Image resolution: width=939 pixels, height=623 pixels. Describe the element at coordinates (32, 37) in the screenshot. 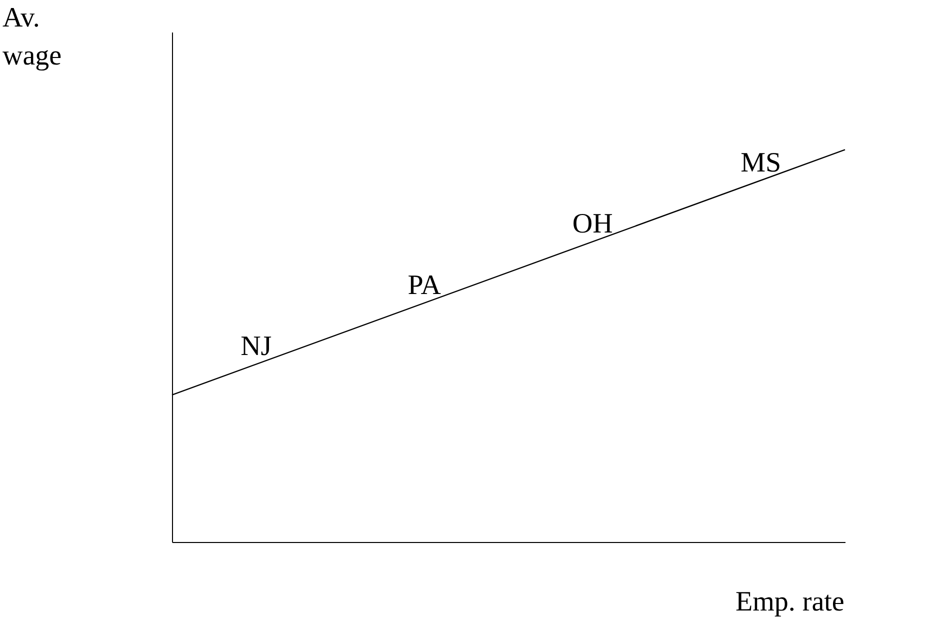

I see `y-axis-title: Av. wage` at that location.